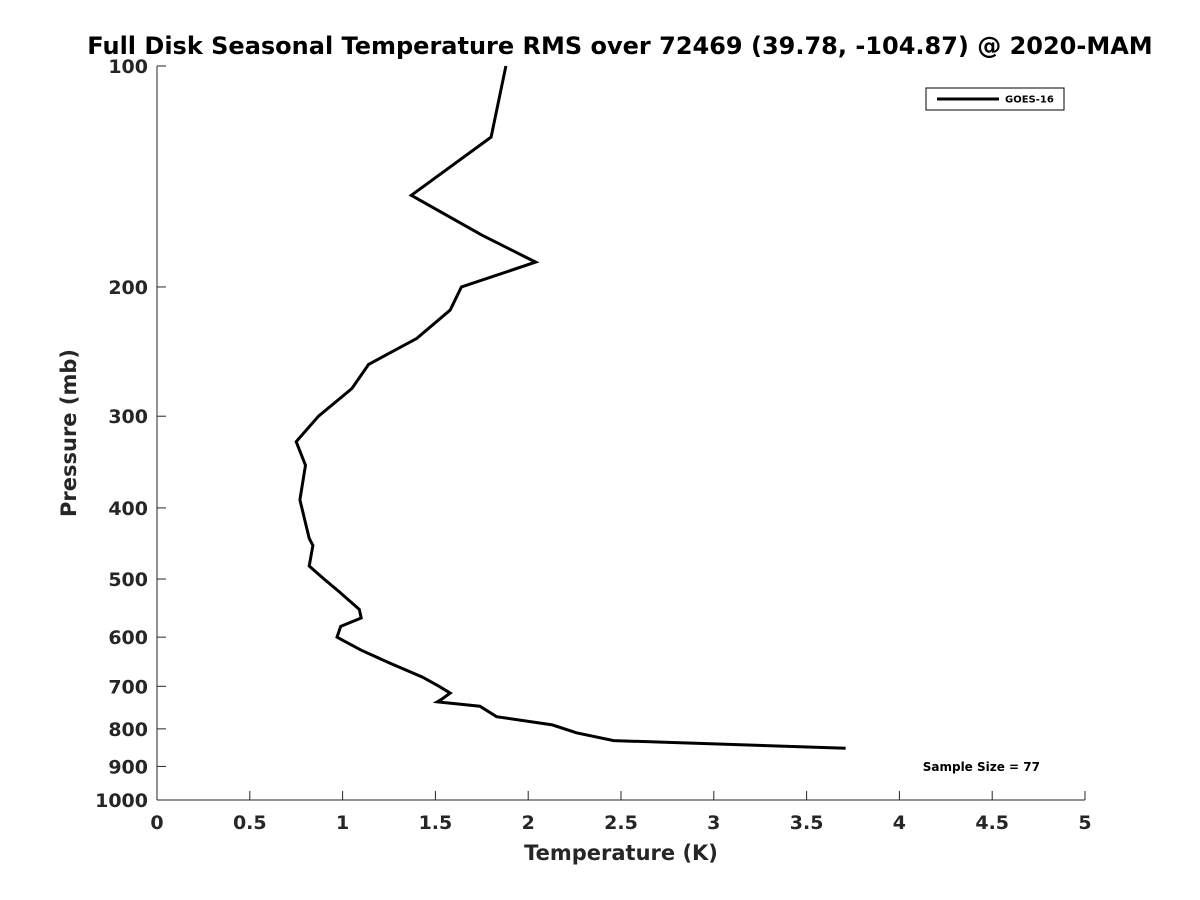 This screenshot has height=900, width=1200. I want to click on y-tick-label: 1000, so click(121, 801).